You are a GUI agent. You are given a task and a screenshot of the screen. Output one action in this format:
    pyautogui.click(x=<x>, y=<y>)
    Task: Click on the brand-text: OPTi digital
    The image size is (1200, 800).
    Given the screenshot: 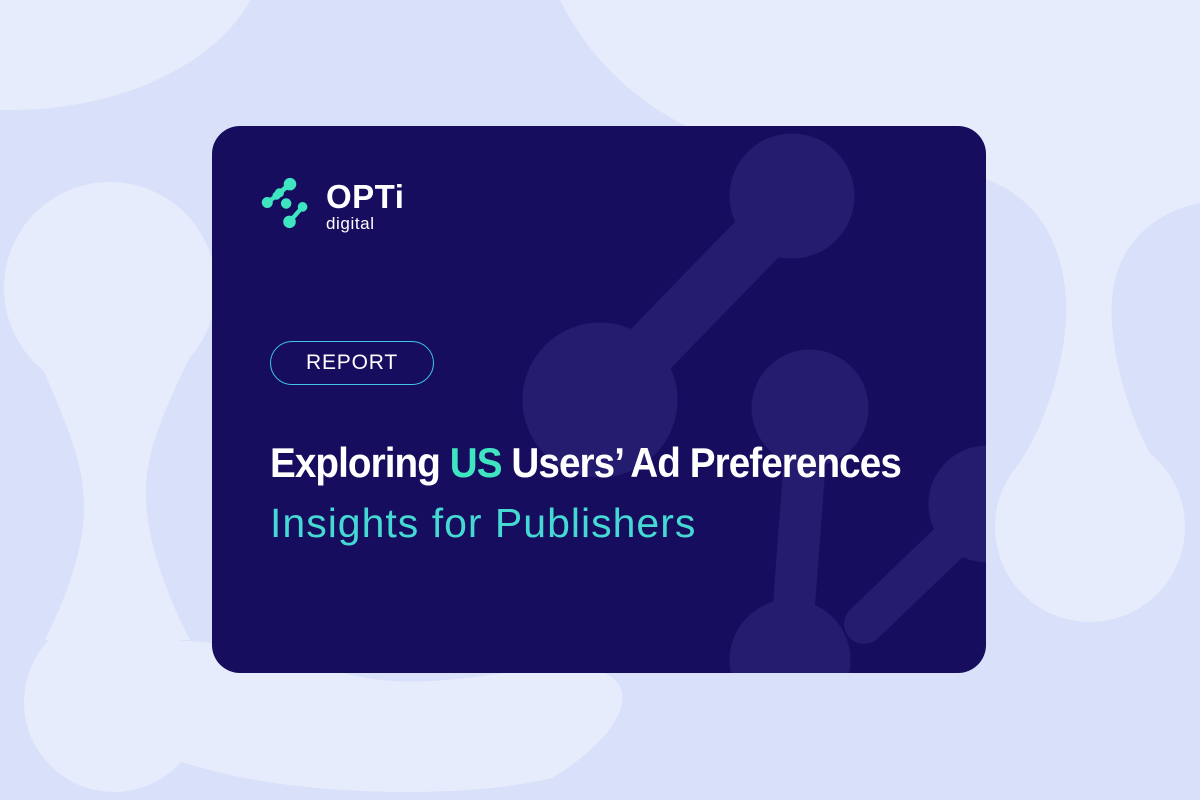 What is the action you would take?
    pyautogui.click(x=365, y=206)
    